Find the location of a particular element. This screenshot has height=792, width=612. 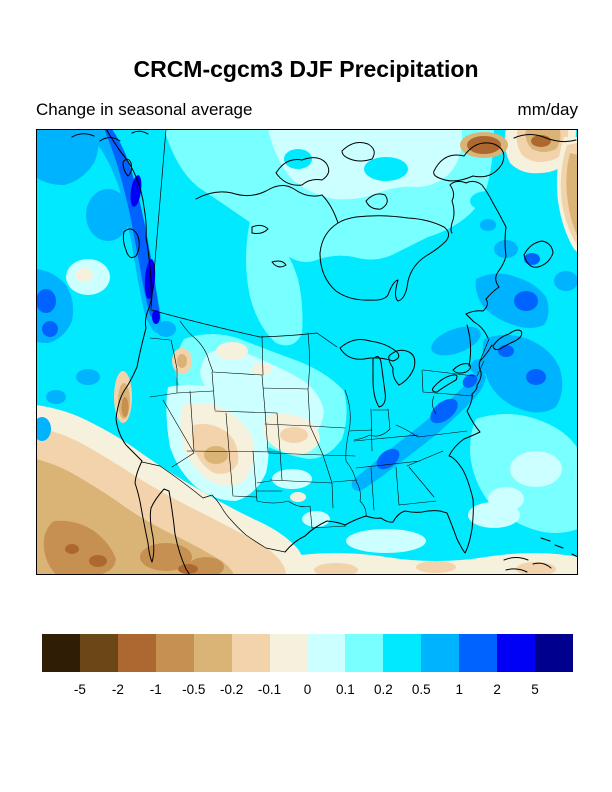

colorbar-ticks: -5 -2 -1 -0.5 -0.2 -0.1 0 0.1 0.2 0.5 1 2 5 is located at coordinates (307, 691).